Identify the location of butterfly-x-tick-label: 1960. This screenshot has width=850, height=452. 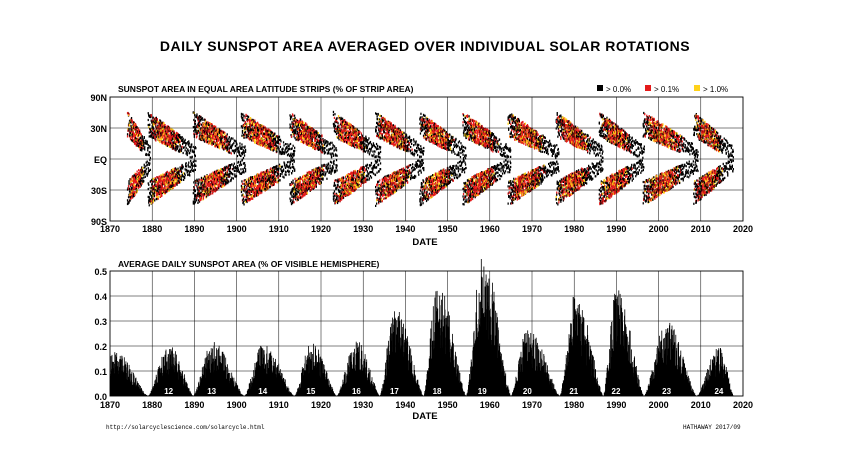
(490, 229).